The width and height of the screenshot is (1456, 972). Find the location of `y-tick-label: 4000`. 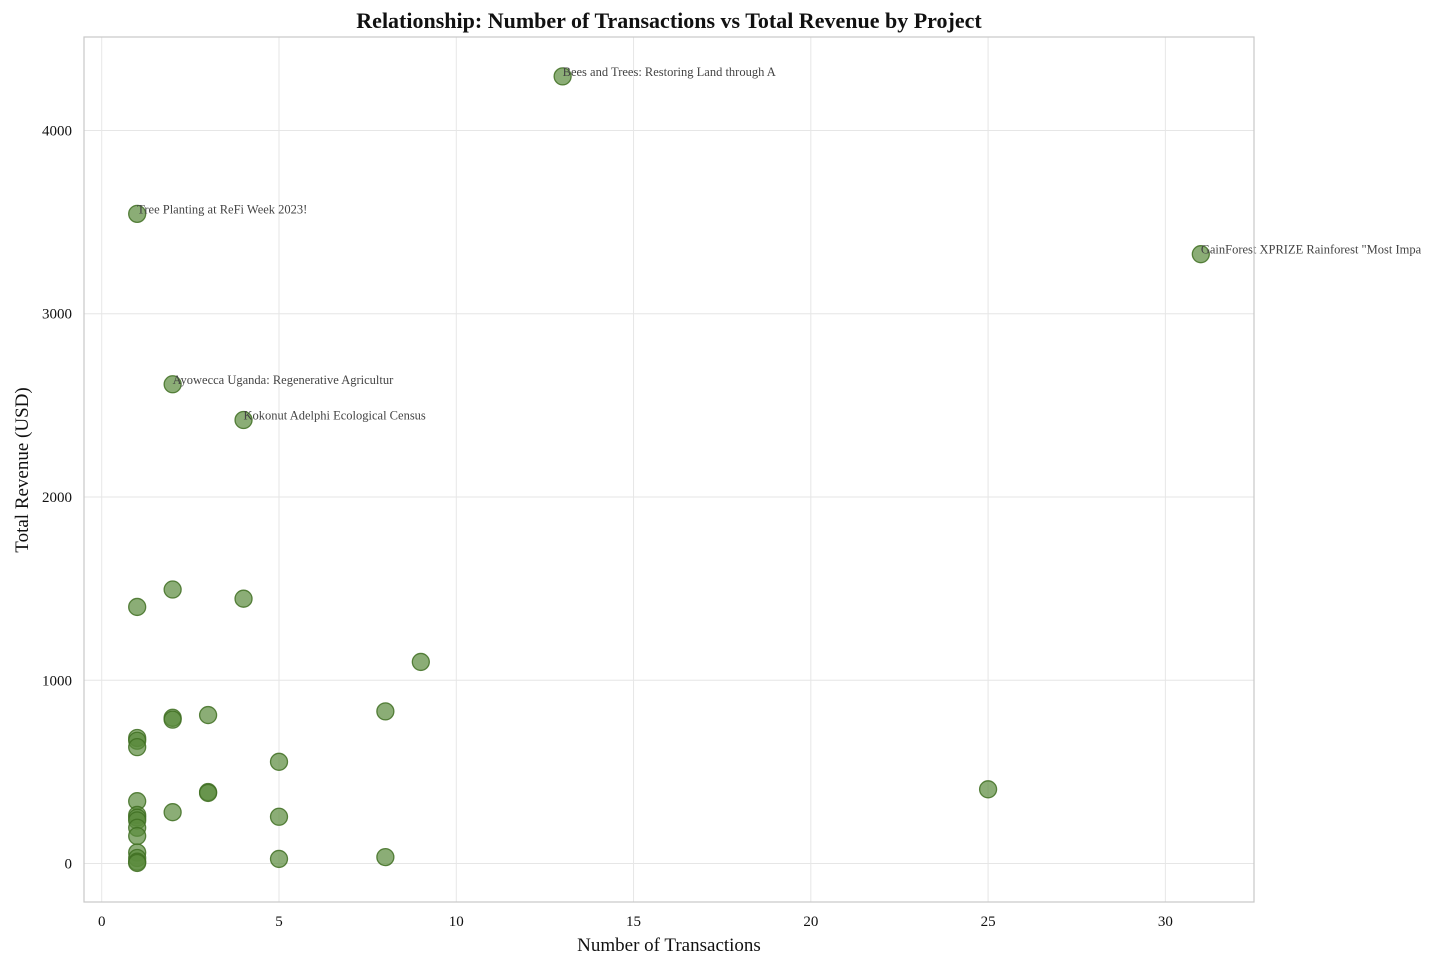

y-tick-label: 4000 is located at coordinates (57, 131).